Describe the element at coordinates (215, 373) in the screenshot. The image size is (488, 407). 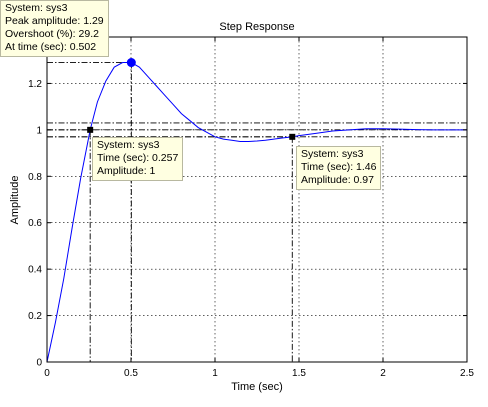
I see `x-tick-label: 1` at that location.